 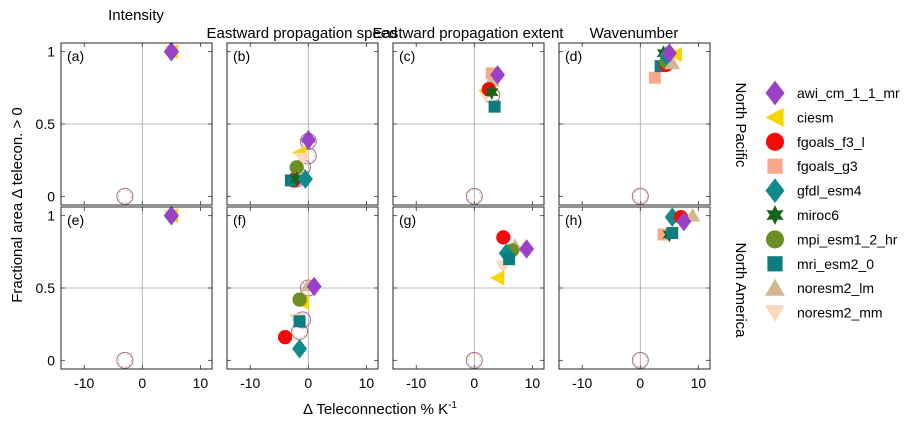 What do you see at coordinates (452, 405) in the screenshot?
I see `x-axis-label-sup: -1` at bounding box center [452, 405].